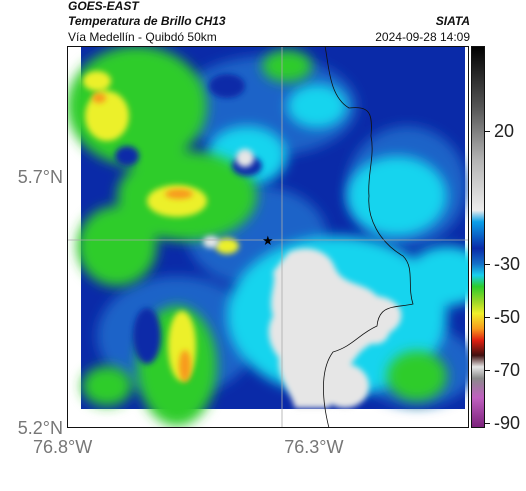  Describe the element at coordinates (40, 176) in the screenshot. I see `lat-tick-label: 5.7°N` at that location.